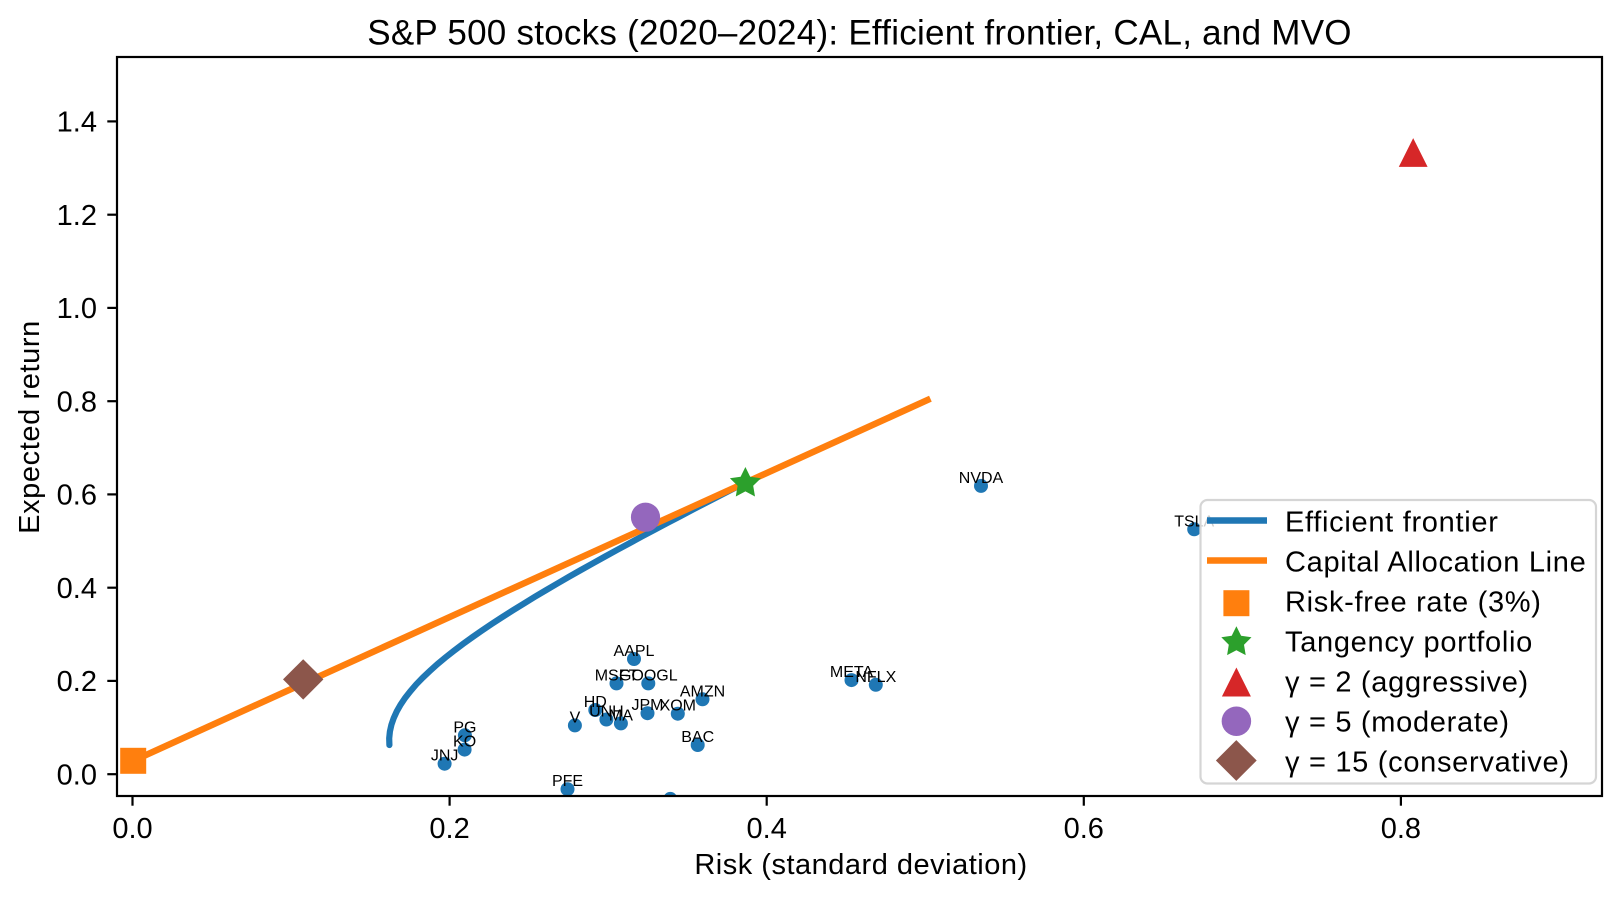 This screenshot has width=1624, height=898. What do you see at coordinates (445, 756) in the screenshot?
I see `svg-text: JNJ` at bounding box center [445, 756].